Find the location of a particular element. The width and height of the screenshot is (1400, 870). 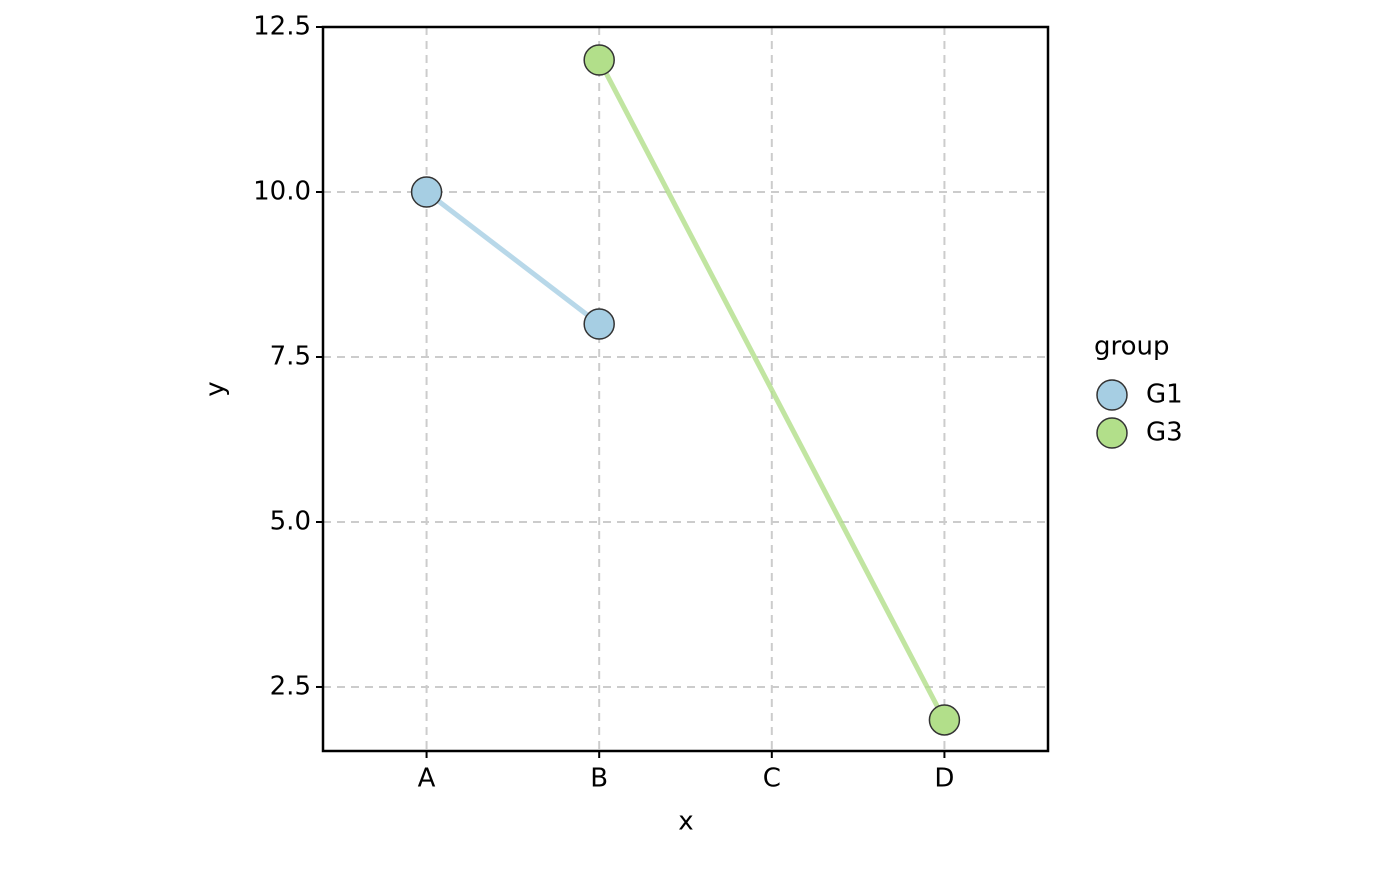

y-tick-label: 5.0 is located at coordinates (290, 521).